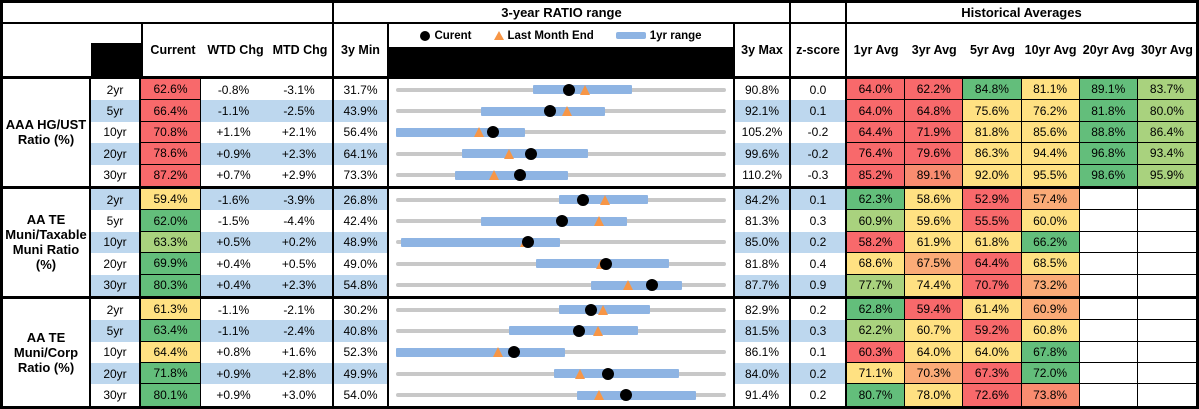  I want to click on cell-mtd-chg: -2.4%, so click(300, 331).